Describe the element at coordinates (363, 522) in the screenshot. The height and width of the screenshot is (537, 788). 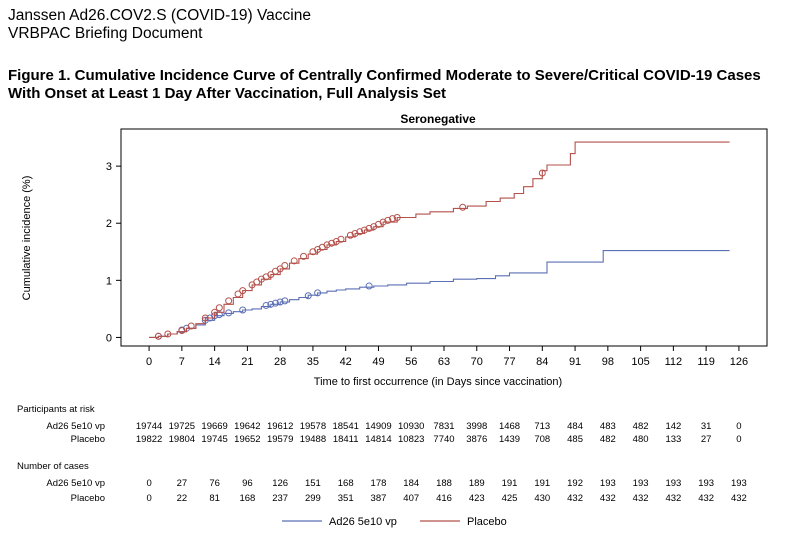
I see `legend-label-vaccine: Ad26 5e10 vp` at that location.